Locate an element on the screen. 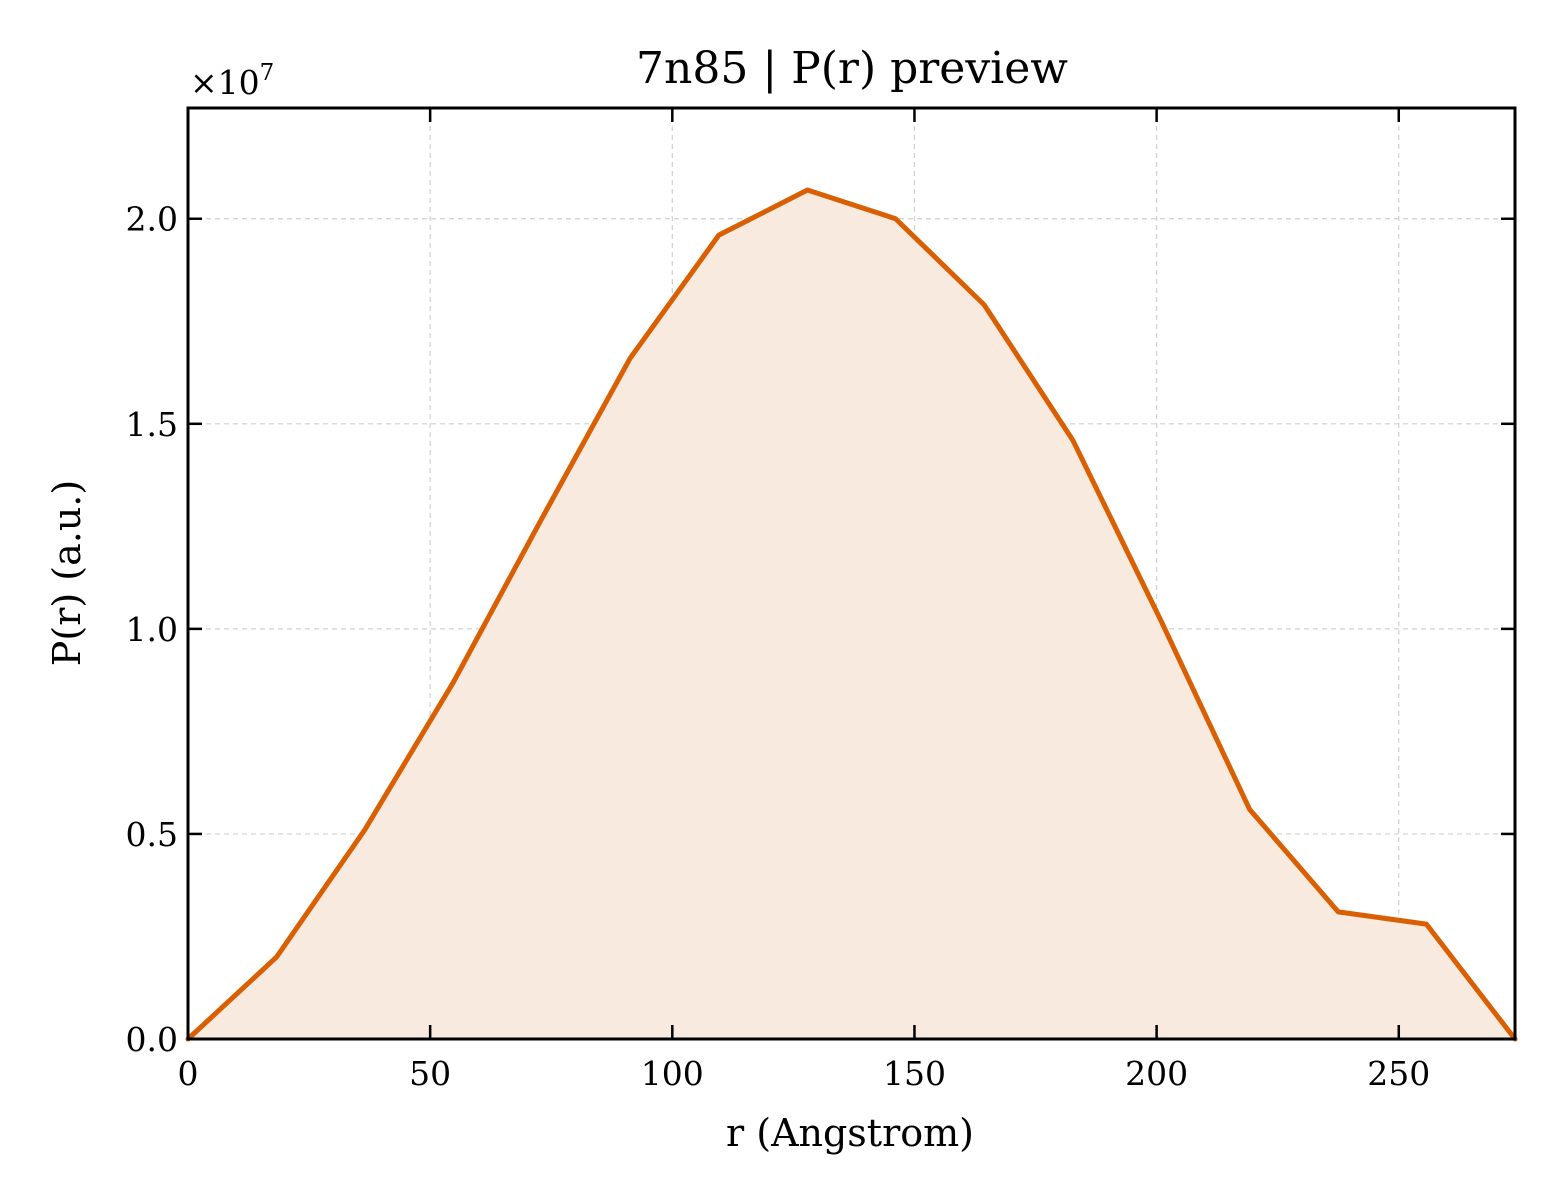  y-tick-label: 1.0 is located at coordinates (152, 629).